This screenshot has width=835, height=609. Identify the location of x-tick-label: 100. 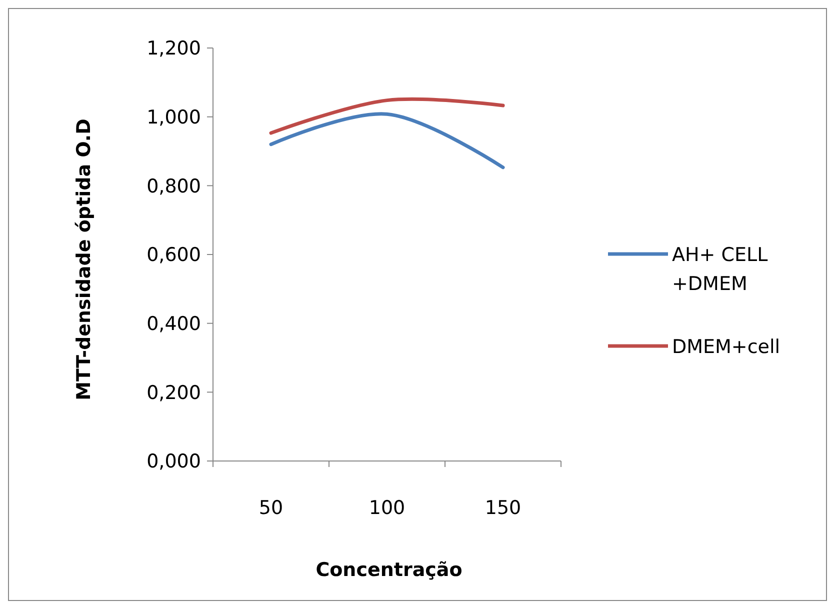
(387, 508).